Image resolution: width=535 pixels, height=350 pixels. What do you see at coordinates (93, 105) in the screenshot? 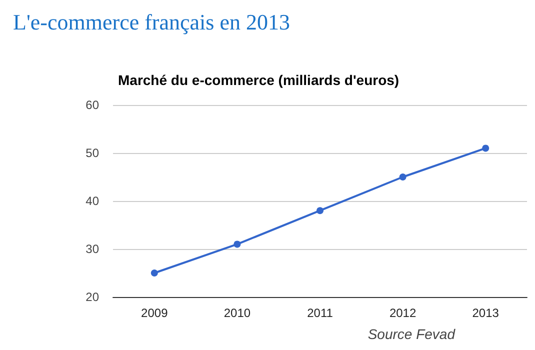
I see `y-tick-label: 60` at bounding box center [93, 105].